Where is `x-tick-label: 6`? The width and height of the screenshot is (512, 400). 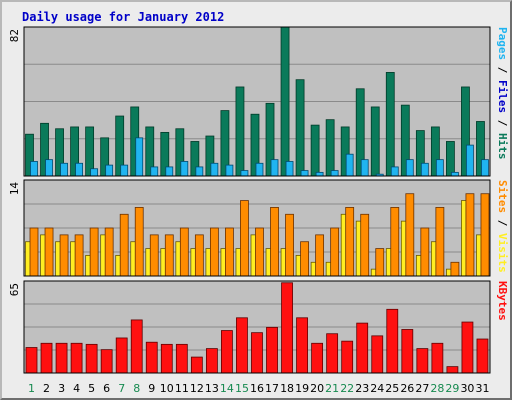
x-tick-label: 6 is located at coordinates (106, 388).